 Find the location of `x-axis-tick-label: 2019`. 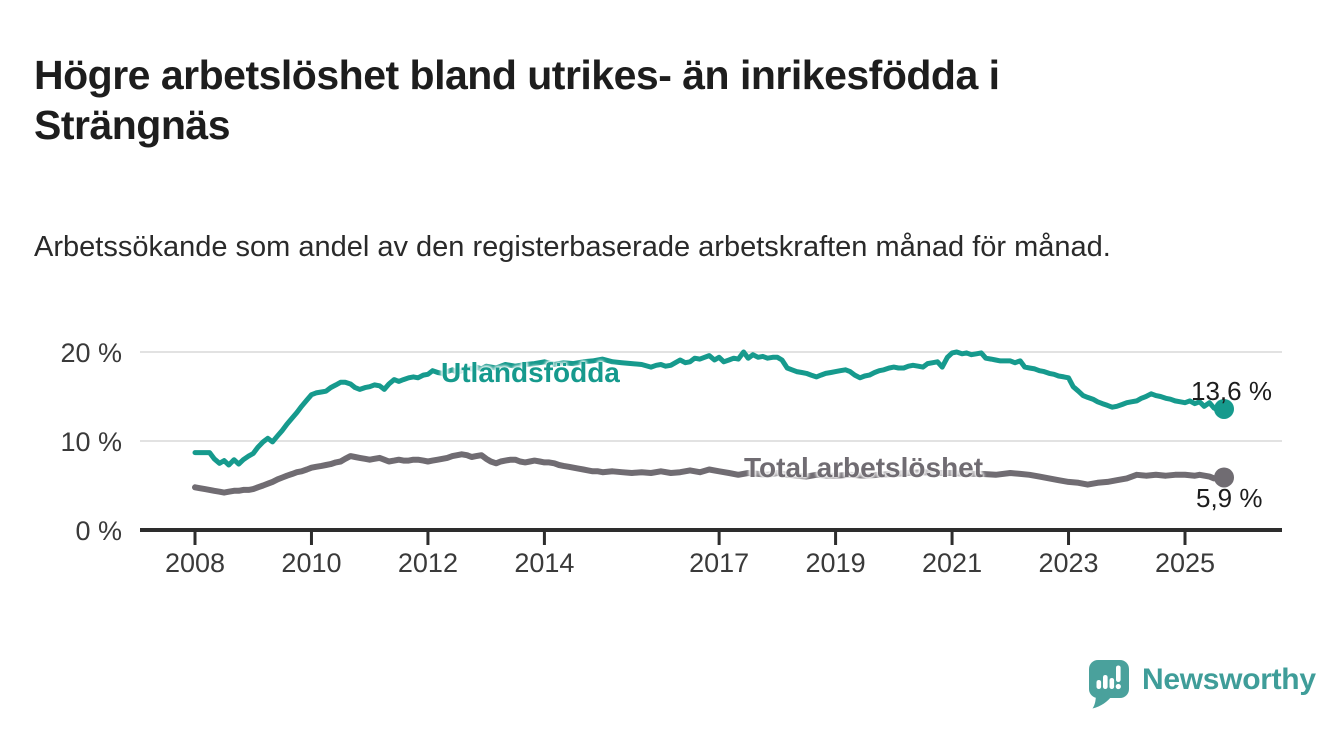

x-axis-tick-label: 2019 is located at coordinates (836, 563).